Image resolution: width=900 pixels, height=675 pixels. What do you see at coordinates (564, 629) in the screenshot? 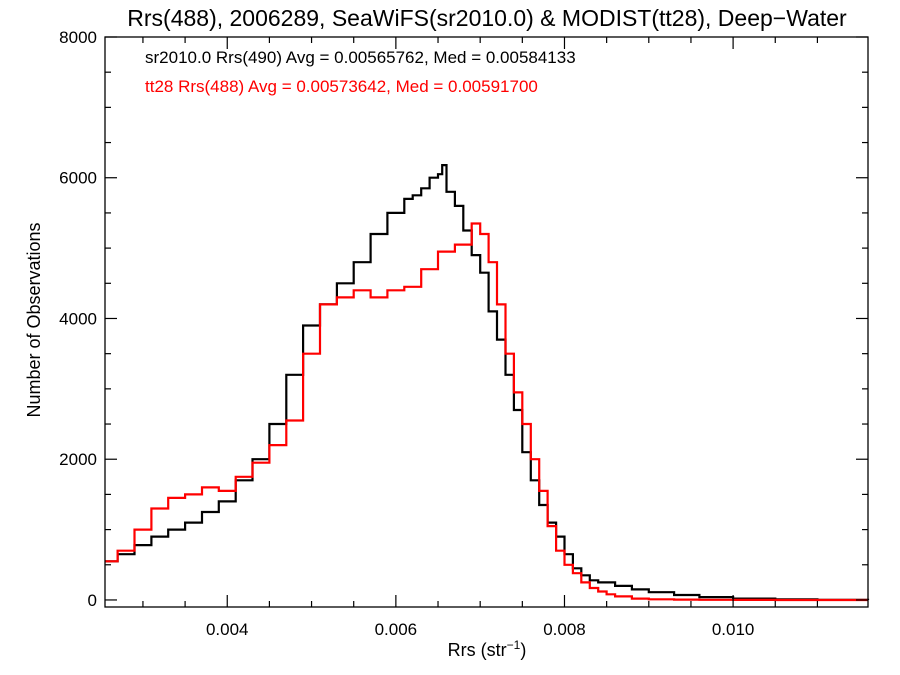
I see `x-tick-label: 0.008` at bounding box center [564, 629].